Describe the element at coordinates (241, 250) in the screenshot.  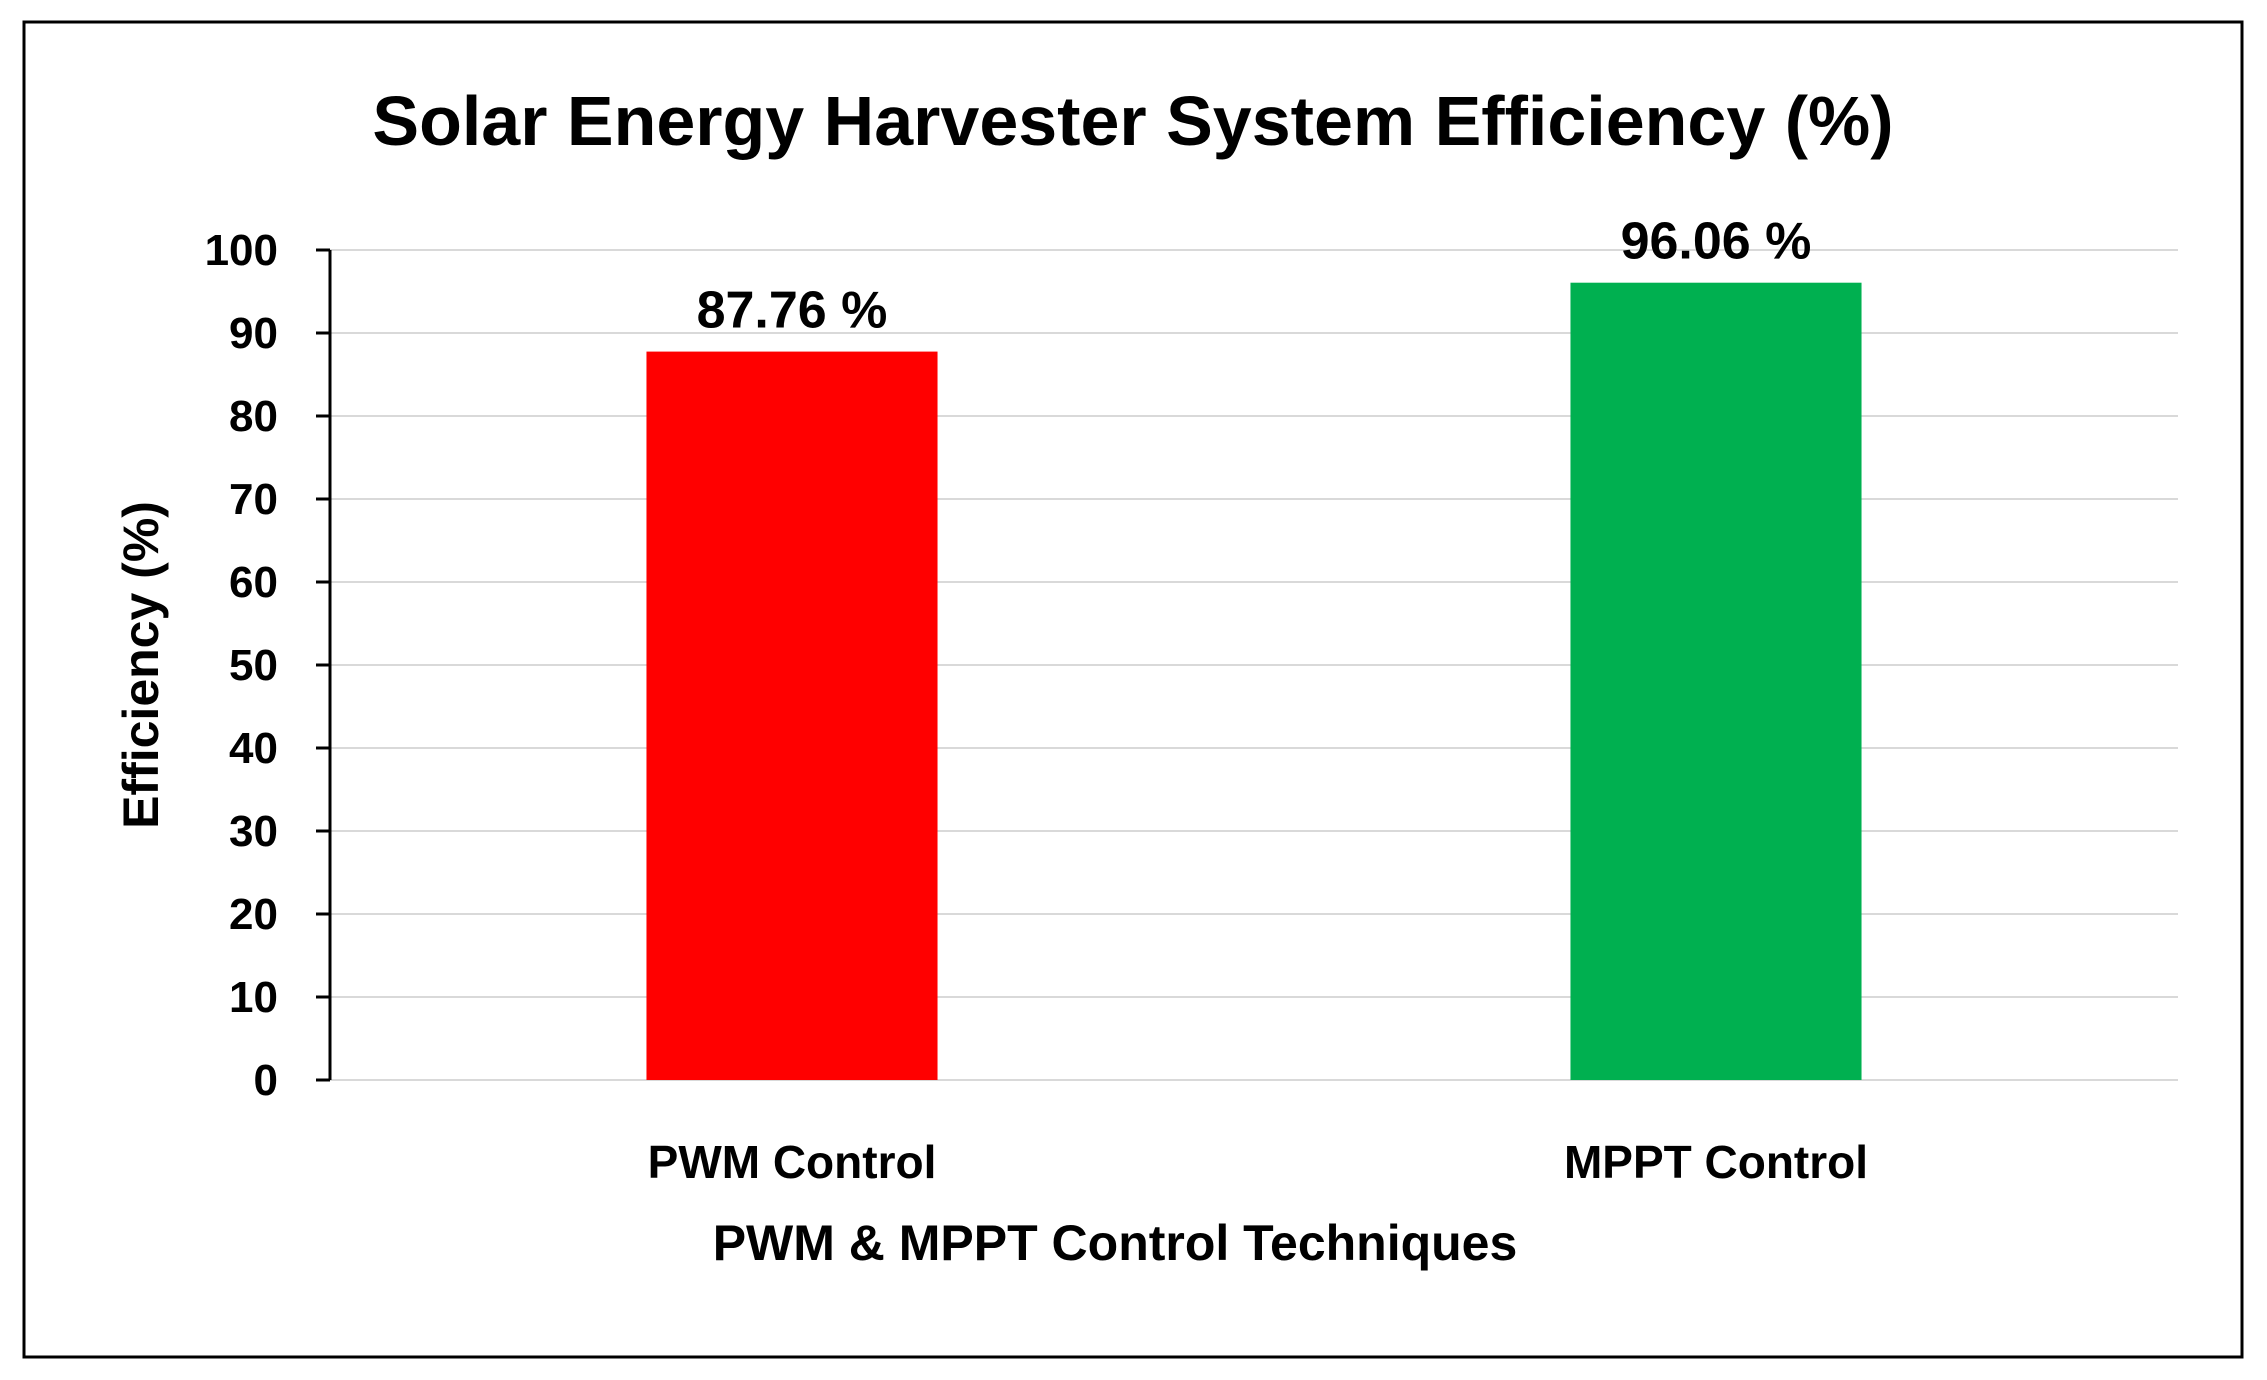
I see `y-tick-label-100: 100` at that location.